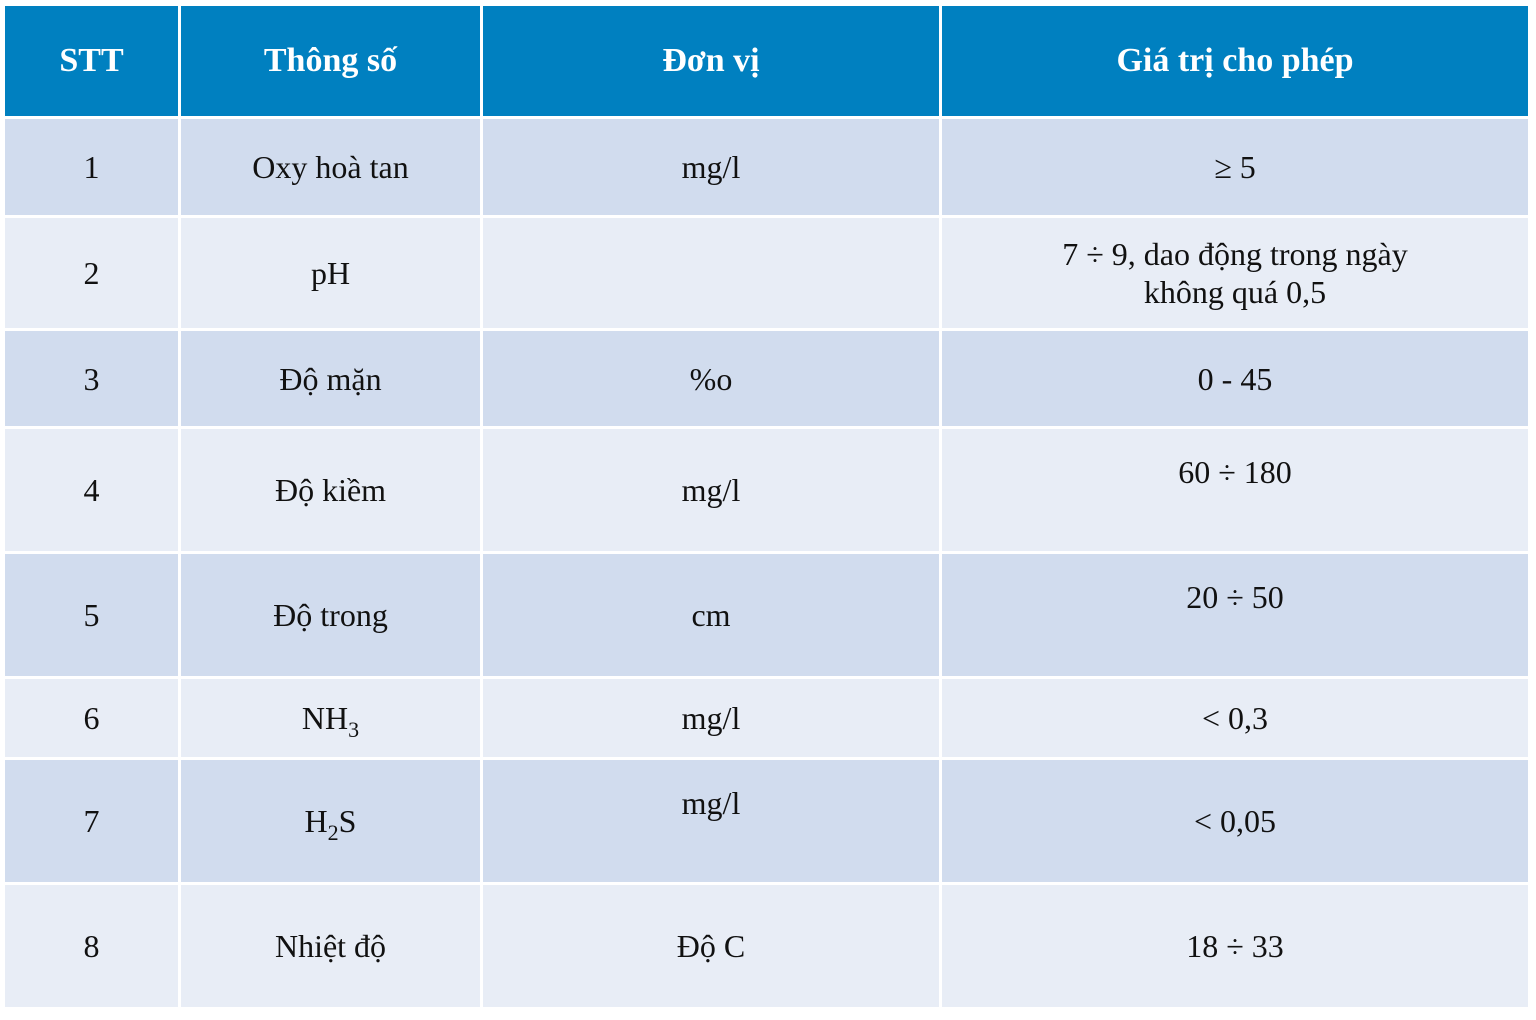 This screenshot has width=1536, height=1020. I want to click on cell-unit-text: mg/l, so click(711, 803).